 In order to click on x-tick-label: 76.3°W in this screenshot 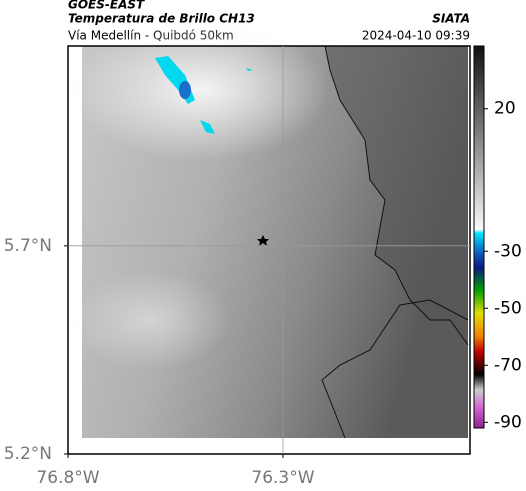, I will do `click(282, 478)`.